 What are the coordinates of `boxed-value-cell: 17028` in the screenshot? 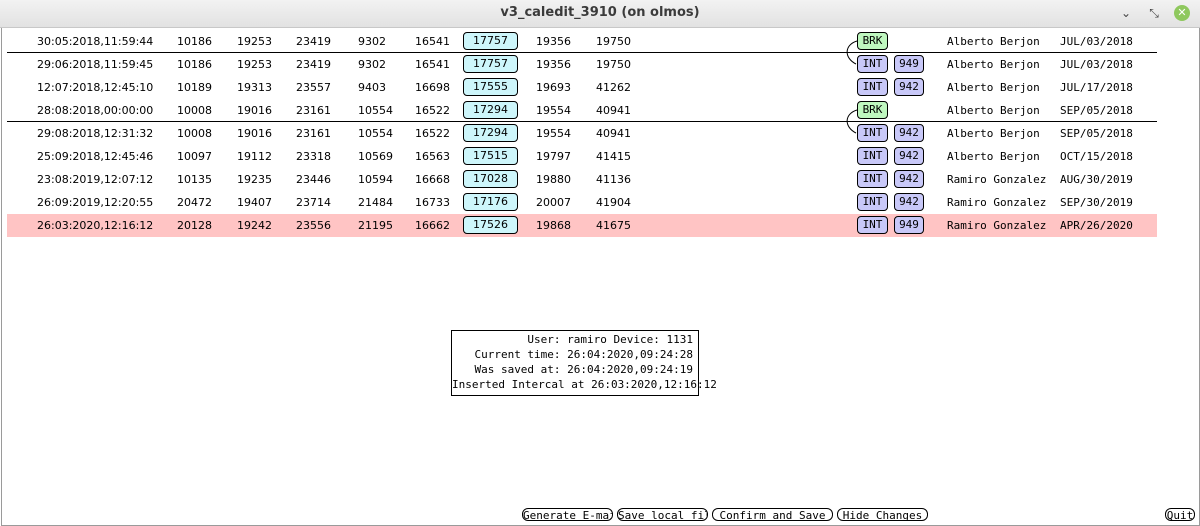 It's located at (490, 179).